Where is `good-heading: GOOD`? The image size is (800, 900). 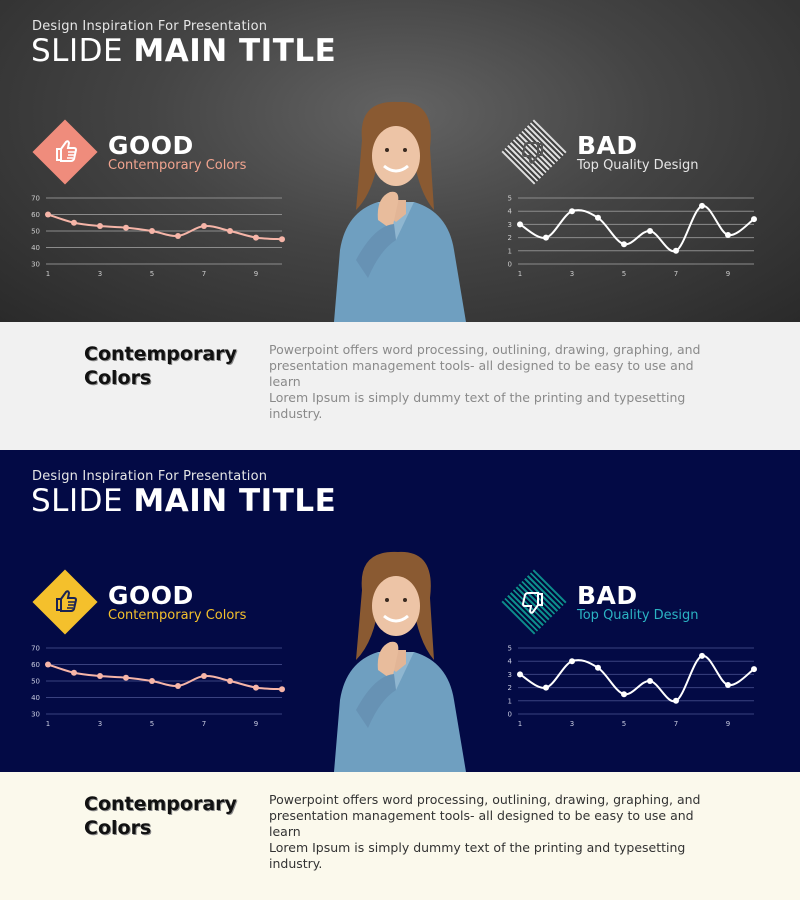
good-heading: GOOD is located at coordinates (151, 595).